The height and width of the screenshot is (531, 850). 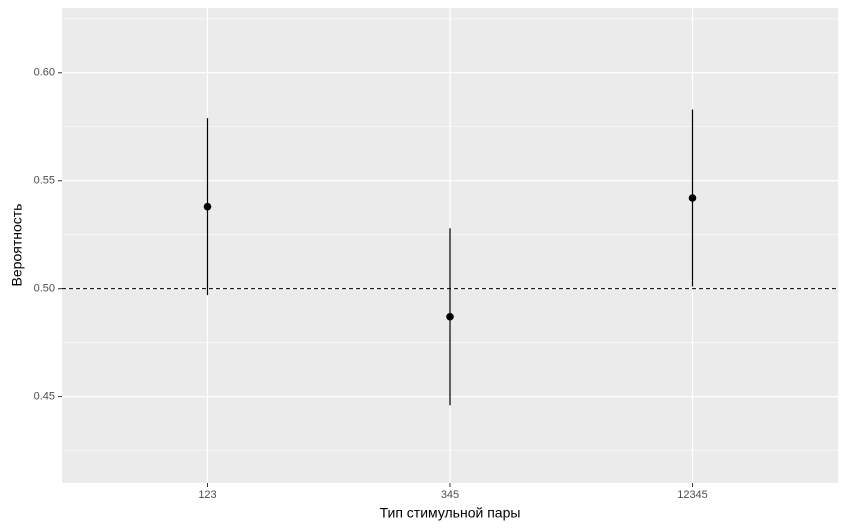 What do you see at coordinates (692, 495) in the screenshot?
I see `x-tick-label: 12345` at bounding box center [692, 495].